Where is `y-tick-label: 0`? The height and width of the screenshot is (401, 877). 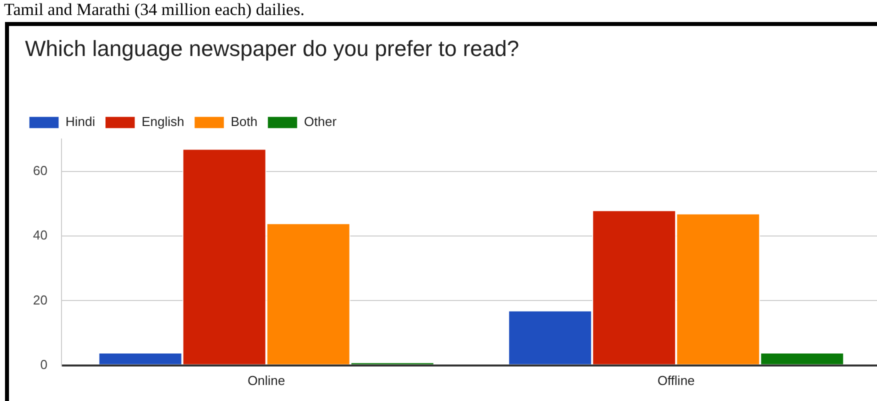 y-tick-label: 0 is located at coordinates (44, 364).